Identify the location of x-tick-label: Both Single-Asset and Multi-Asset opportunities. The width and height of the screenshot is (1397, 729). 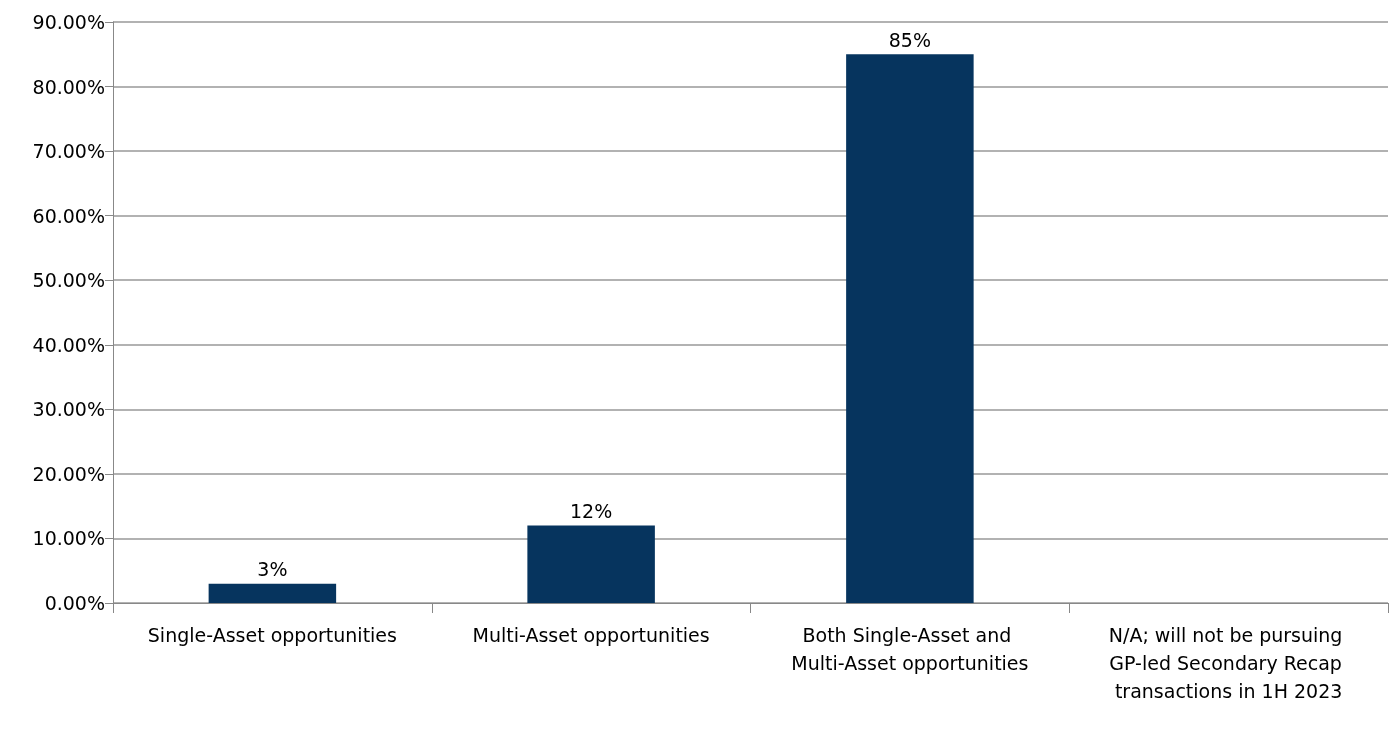
(910, 649).